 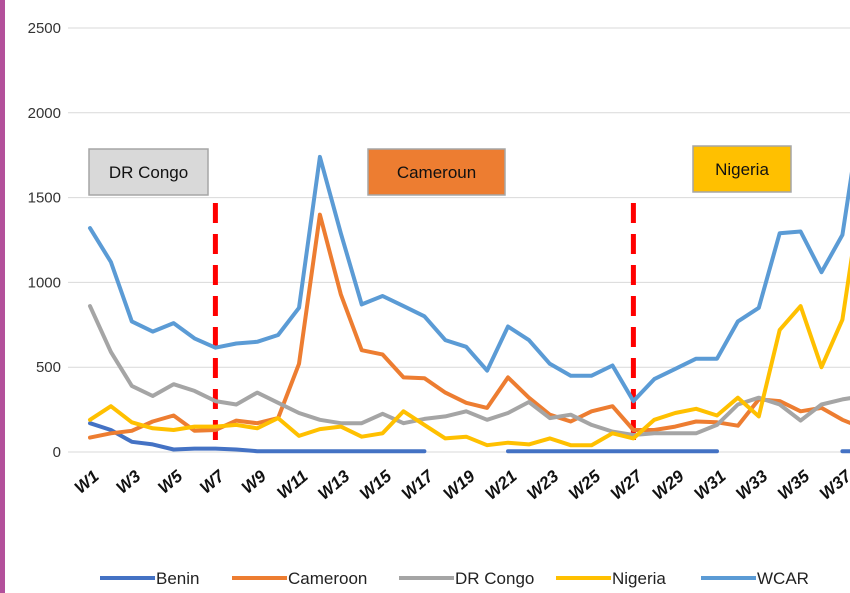 What do you see at coordinates (44, 198) in the screenshot?
I see `y-tick-label: 1500` at bounding box center [44, 198].